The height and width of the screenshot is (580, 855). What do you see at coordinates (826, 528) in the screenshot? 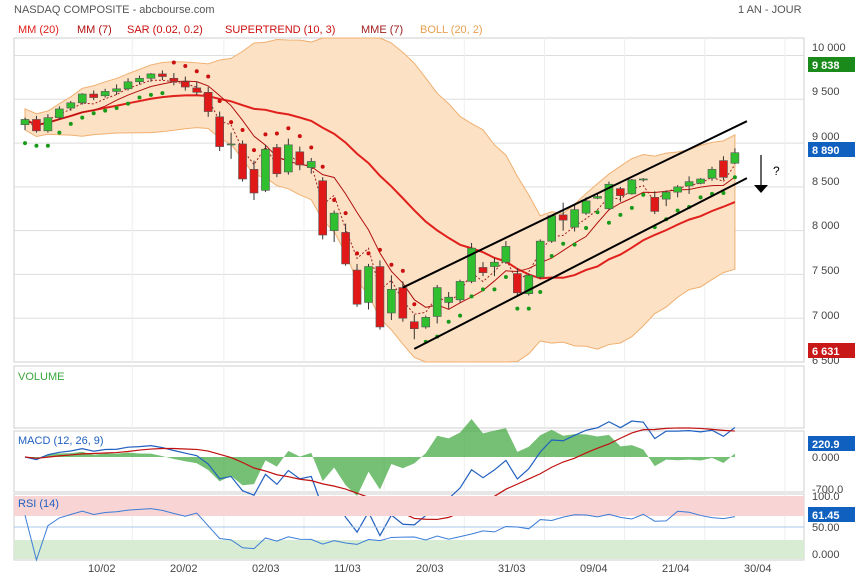
I see `rsi-tick: 50.00` at bounding box center [826, 528].